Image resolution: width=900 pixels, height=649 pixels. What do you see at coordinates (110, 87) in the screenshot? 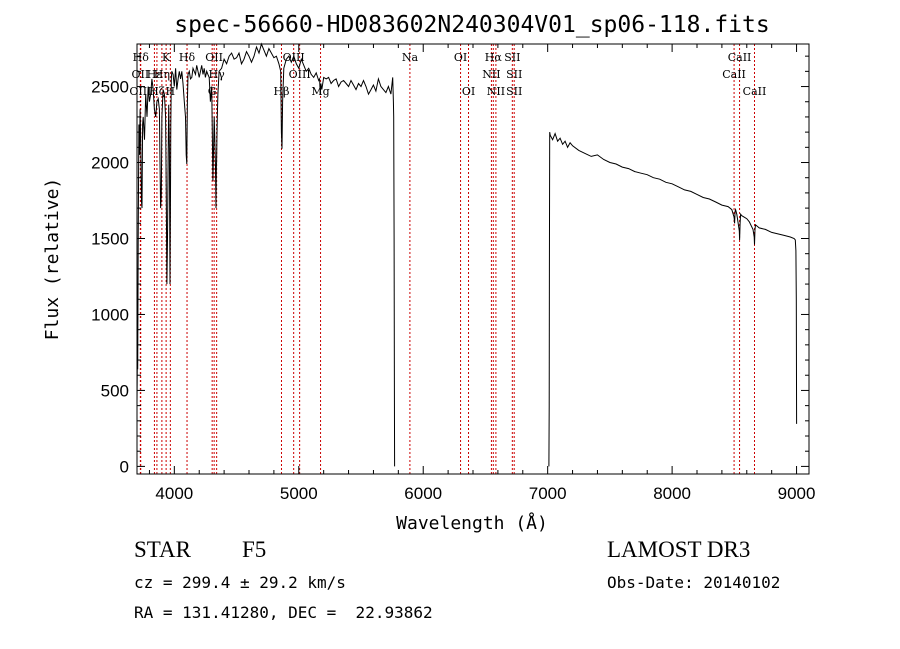
I see `y-tick-label: 2500` at bounding box center [110, 87].